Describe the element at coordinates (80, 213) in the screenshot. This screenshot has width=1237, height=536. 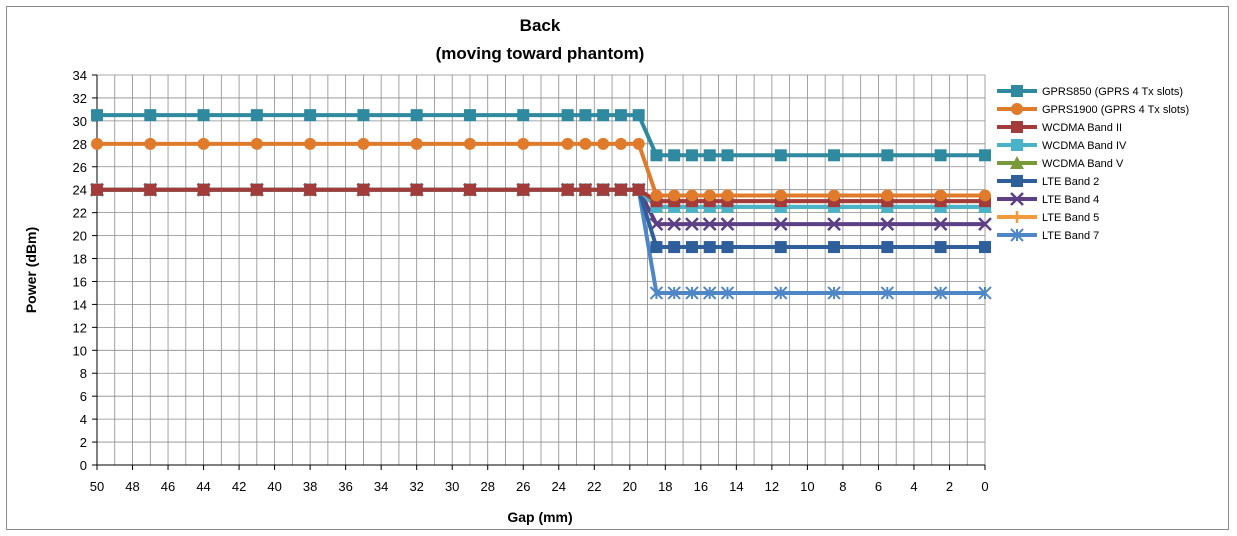
I see `y-tick-label: 22` at that location.